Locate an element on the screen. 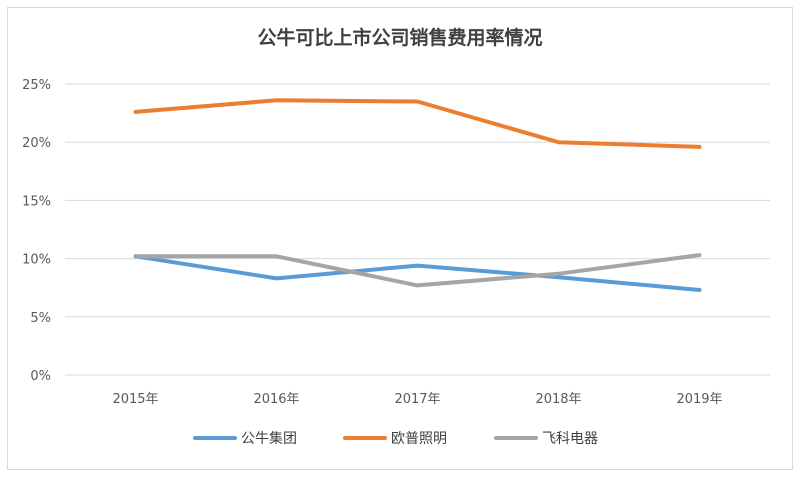 This screenshot has height=479, width=800. y-axis-ticks: 0% 5% 10% 15% 20% 25% is located at coordinates (36, 231).